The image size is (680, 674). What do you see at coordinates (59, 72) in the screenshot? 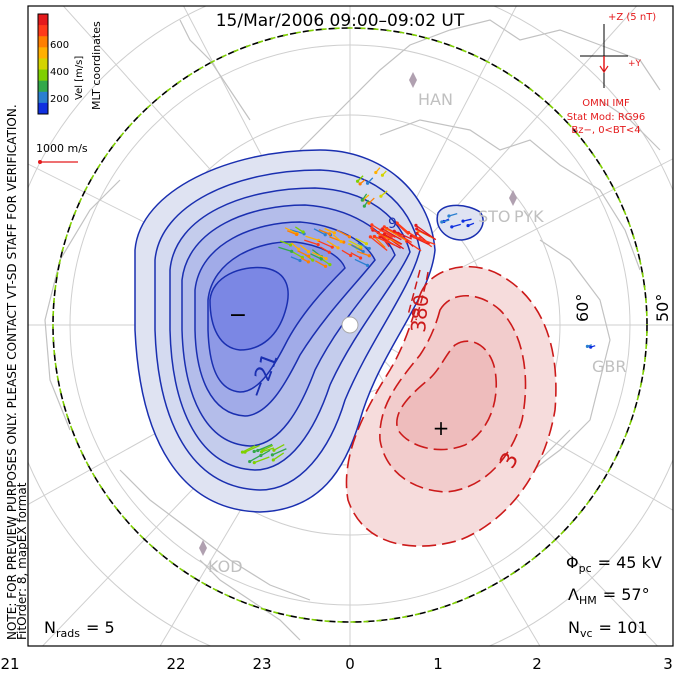
I see `color-scale-tick-400: 400` at bounding box center [59, 72].